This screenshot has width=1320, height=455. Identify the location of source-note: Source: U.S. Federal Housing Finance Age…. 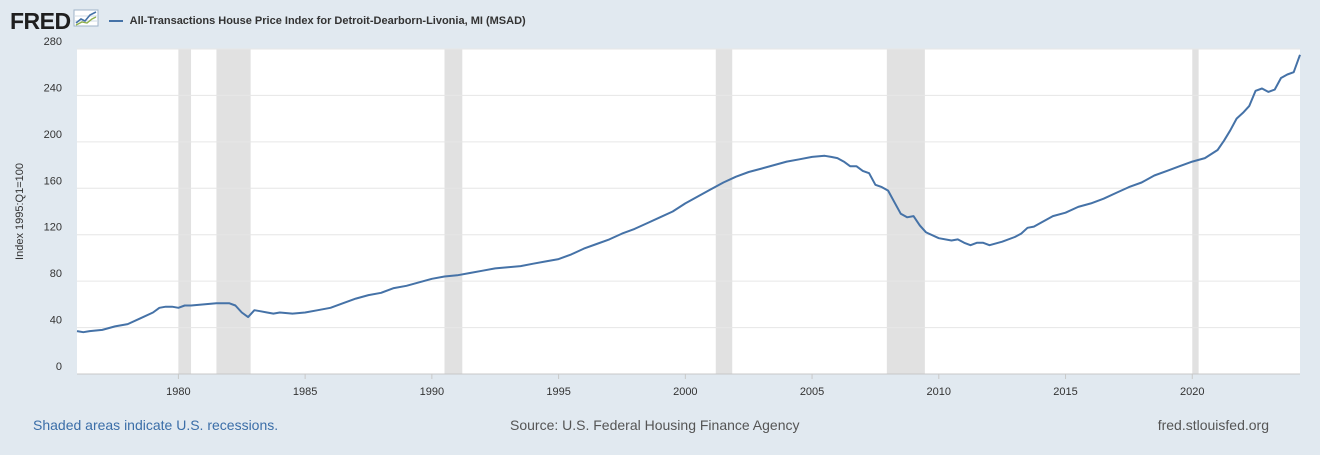
(655, 425).